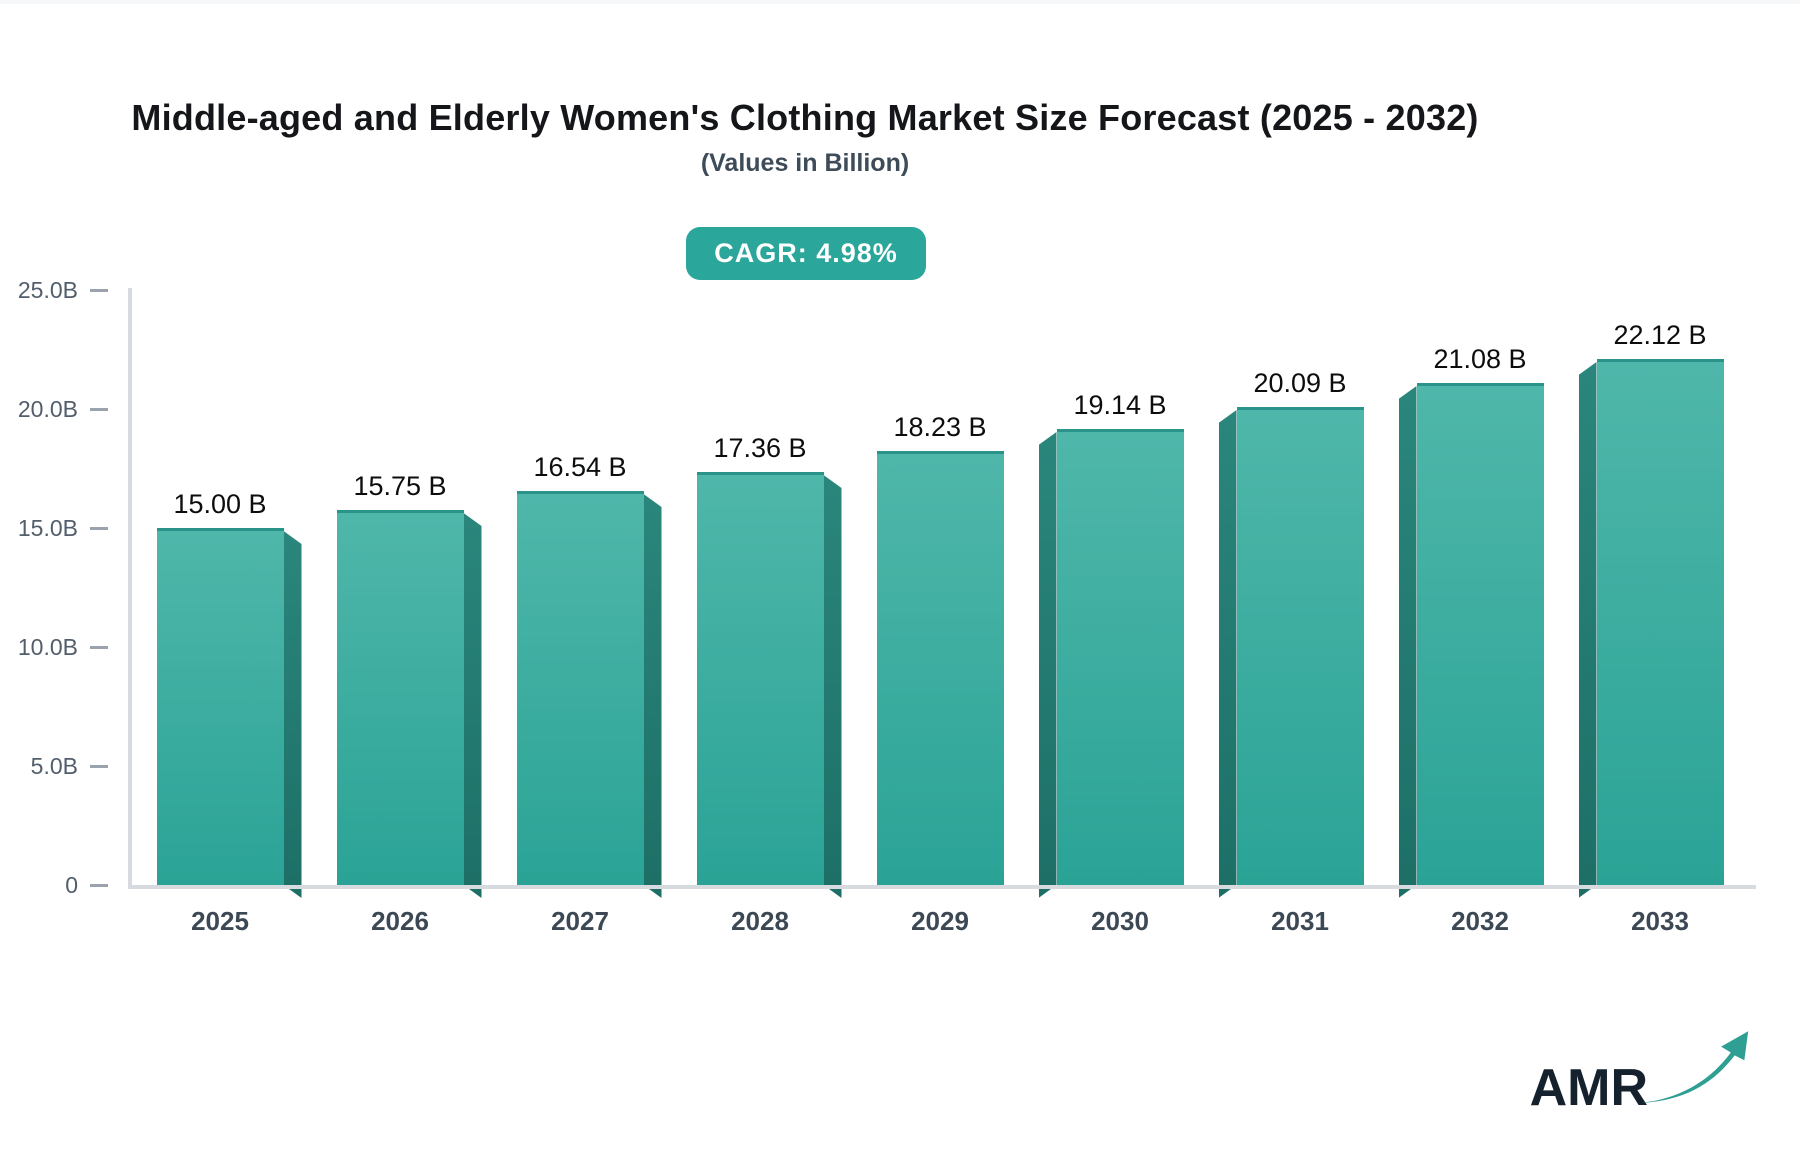 The width and height of the screenshot is (1800, 1156). What do you see at coordinates (1660, 921) in the screenshot?
I see `x-axis-label: 2033` at bounding box center [1660, 921].